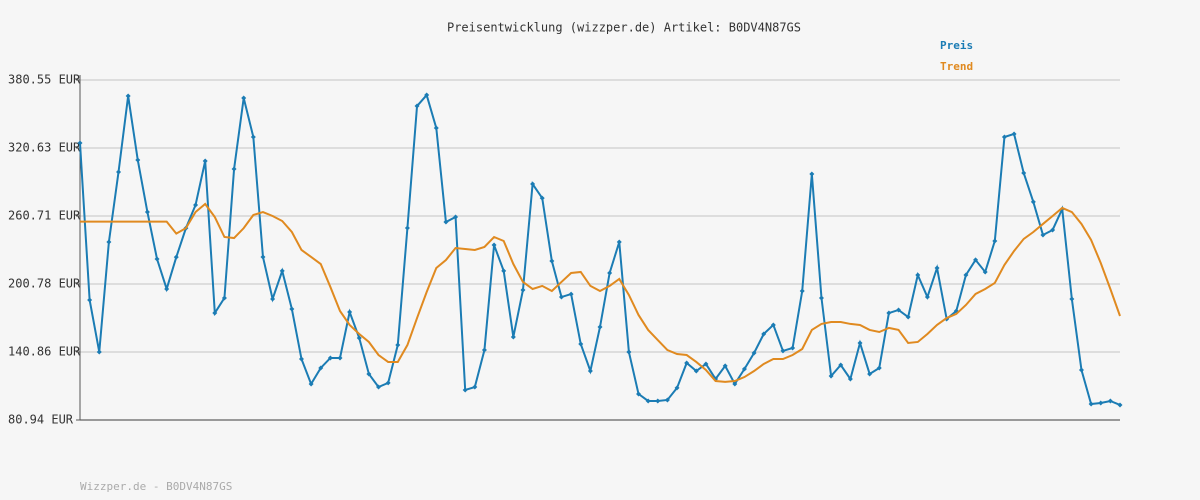 The image size is (1200, 500). What do you see at coordinates (956, 66) in the screenshot?
I see `legend-label: Trend` at bounding box center [956, 66].